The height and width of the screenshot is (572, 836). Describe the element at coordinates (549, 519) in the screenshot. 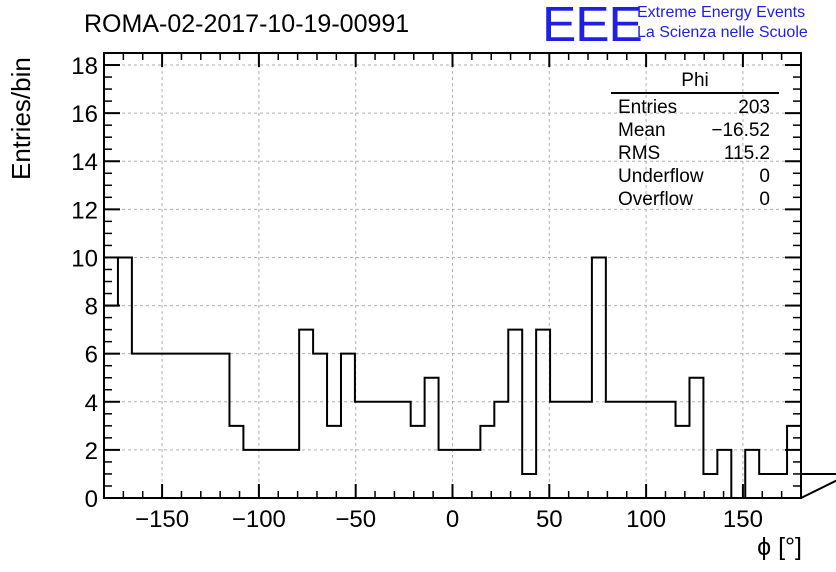

I see `x-tick-label: 50` at that location.